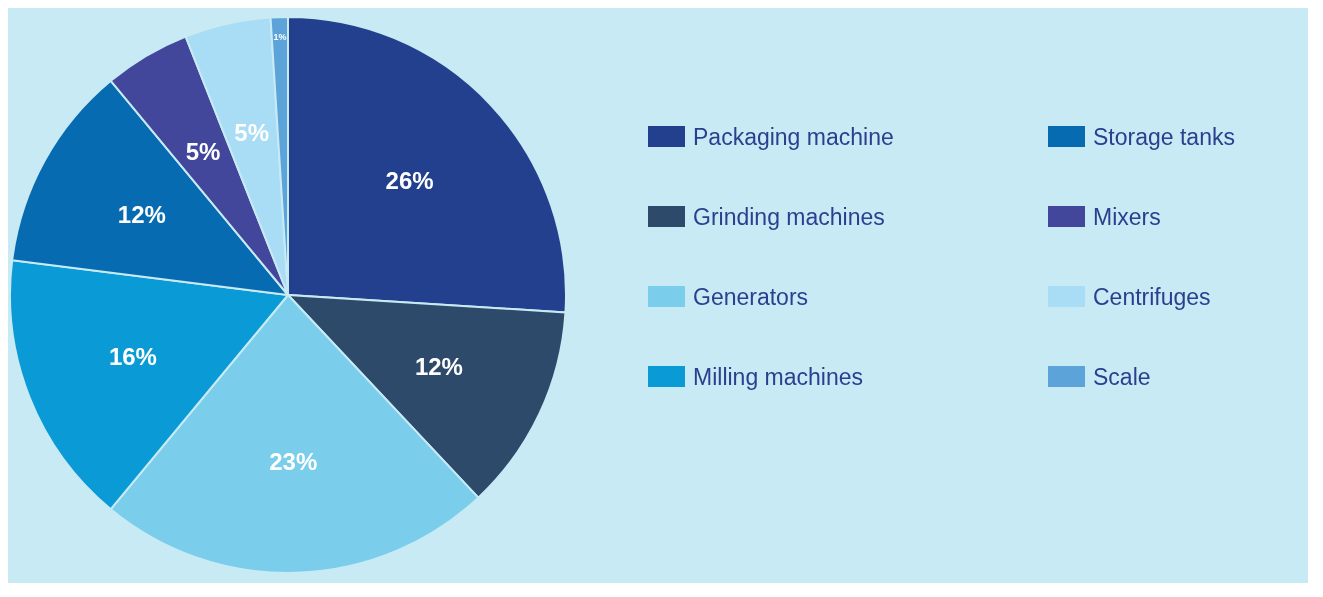 The width and height of the screenshot is (1323, 597). What do you see at coordinates (409, 181) in the screenshot?
I see `data-label: 26%` at bounding box center [409, 181].